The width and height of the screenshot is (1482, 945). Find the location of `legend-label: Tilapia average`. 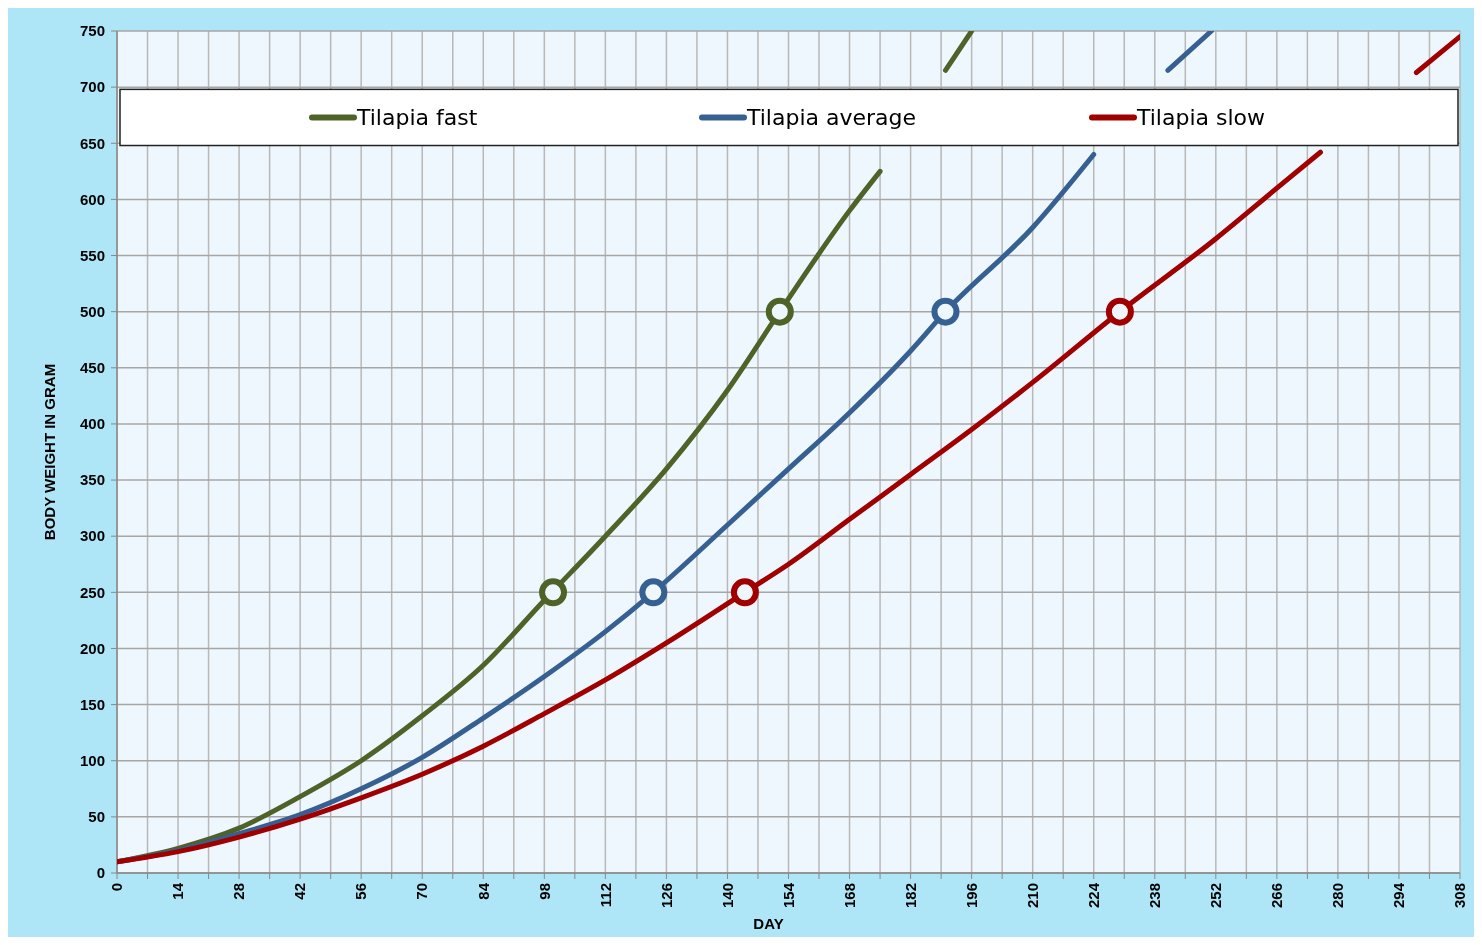

legend-label: Tilapia average is located at coordinates (831, 118).